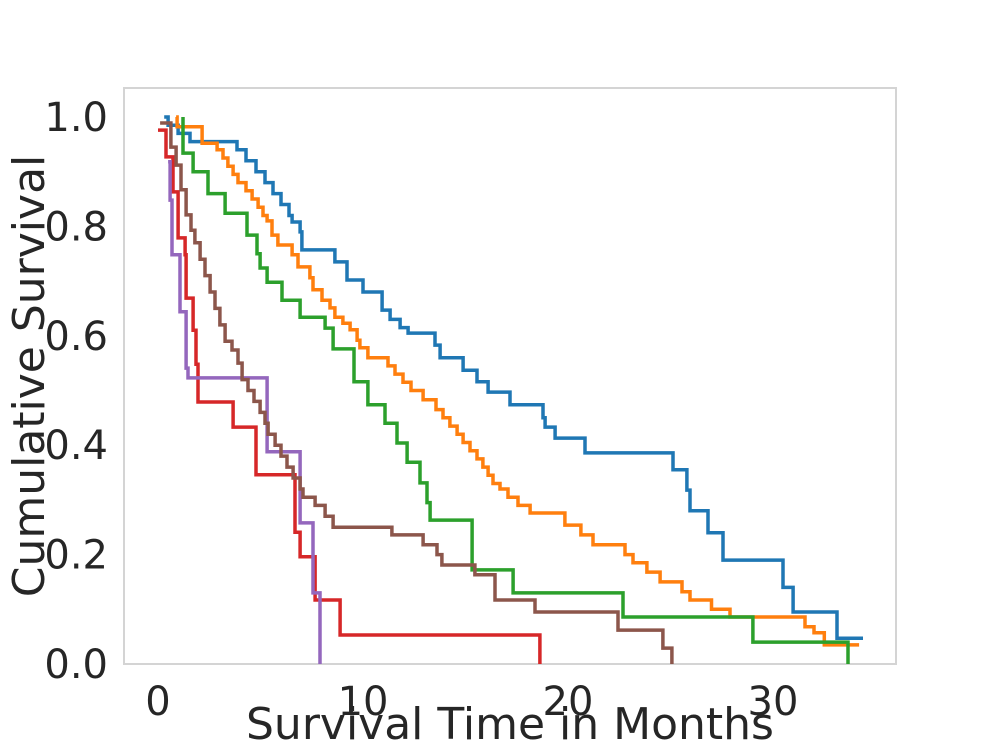 The width and height of the screenshot is (996, 747). What do you see at coordinates (245, 412) in the screenshot?
I see `survival-curve-purple` at bounding box center [245, 412].